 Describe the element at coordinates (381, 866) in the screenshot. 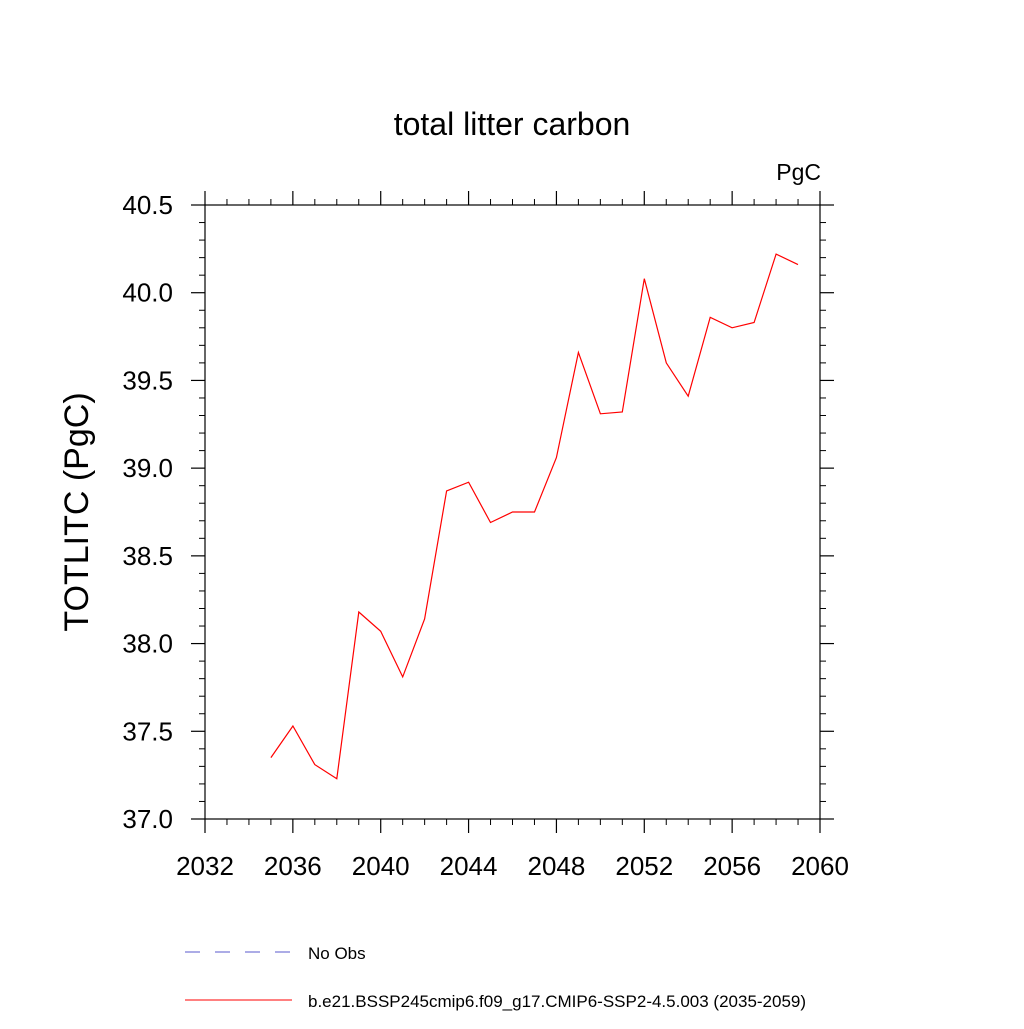

I see `x-tick-label: 2040` at that location.